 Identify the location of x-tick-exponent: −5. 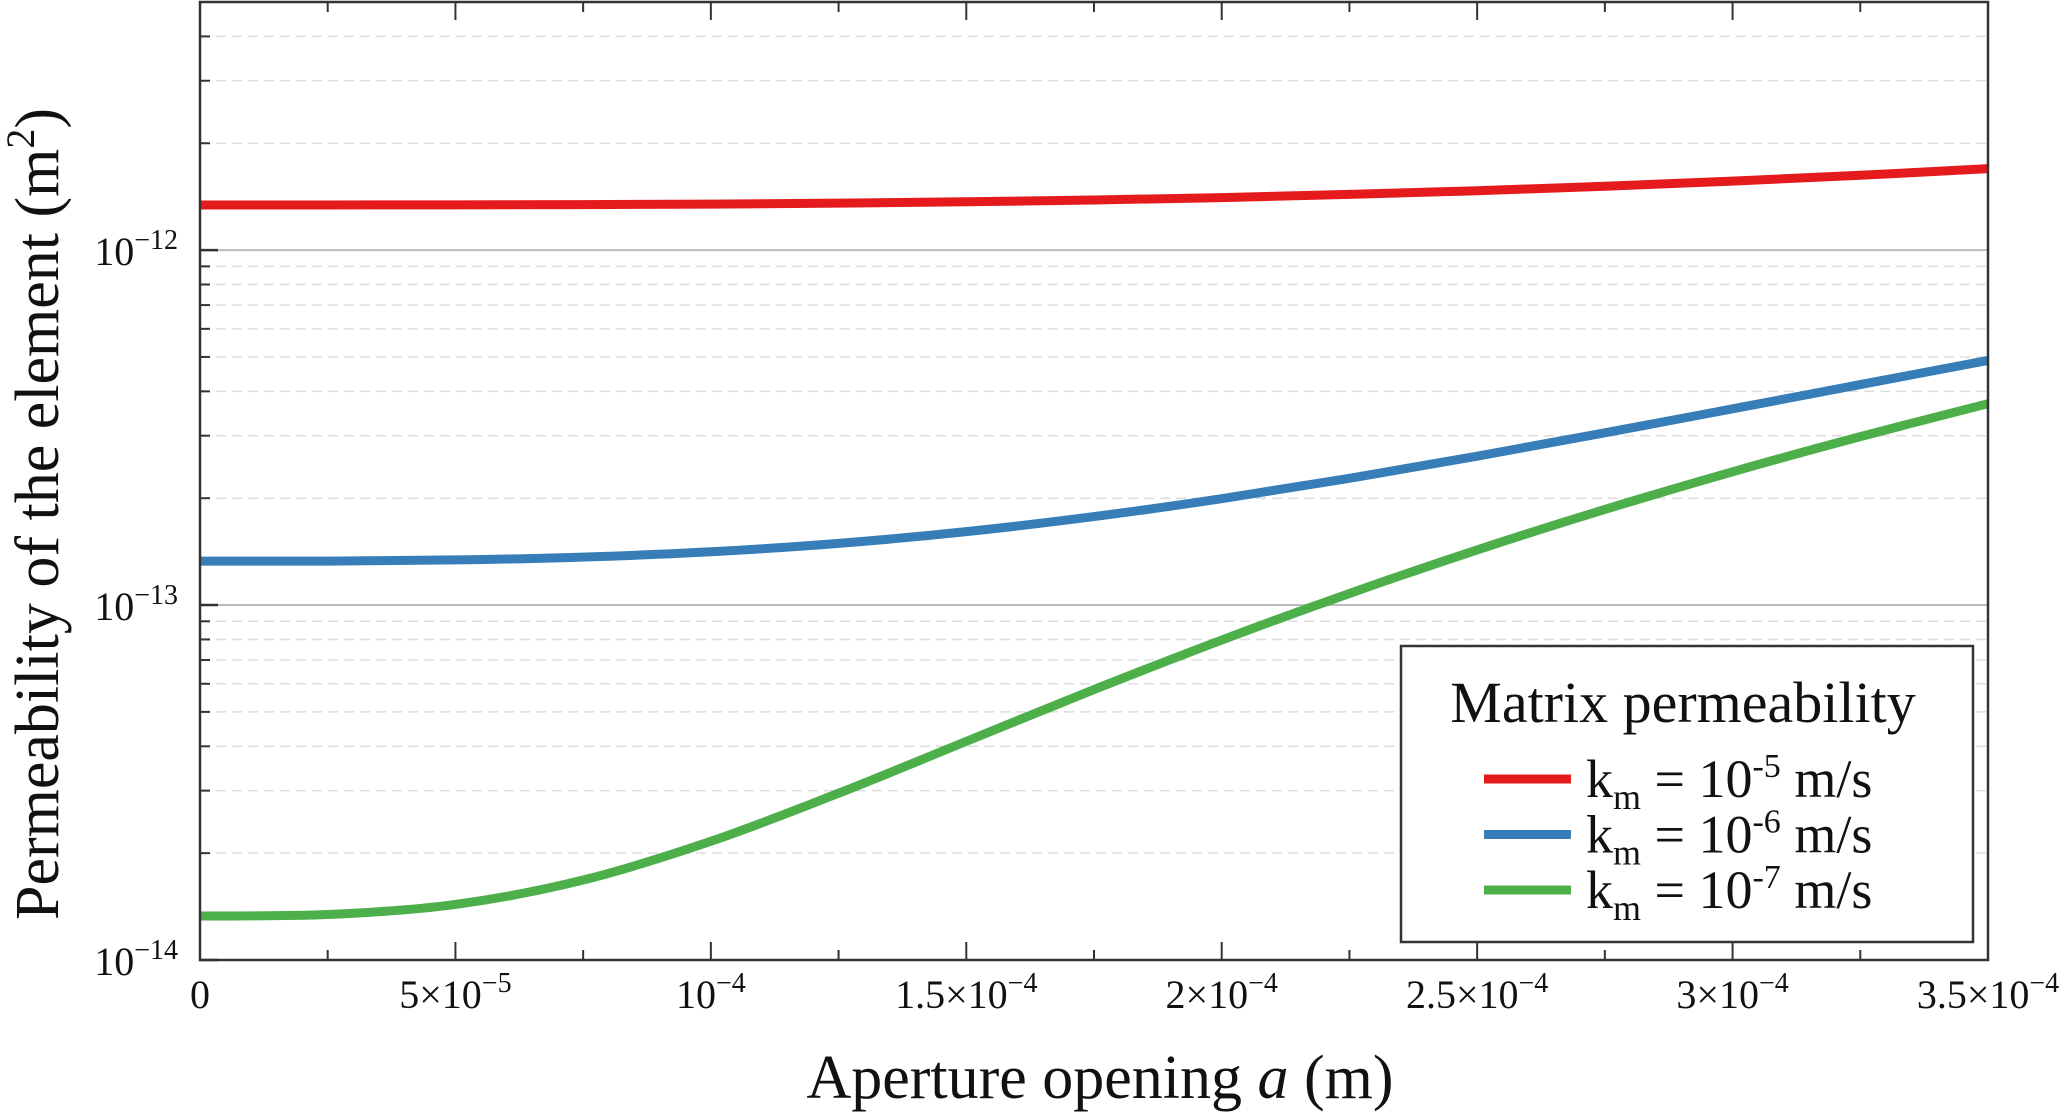
(497, 983).